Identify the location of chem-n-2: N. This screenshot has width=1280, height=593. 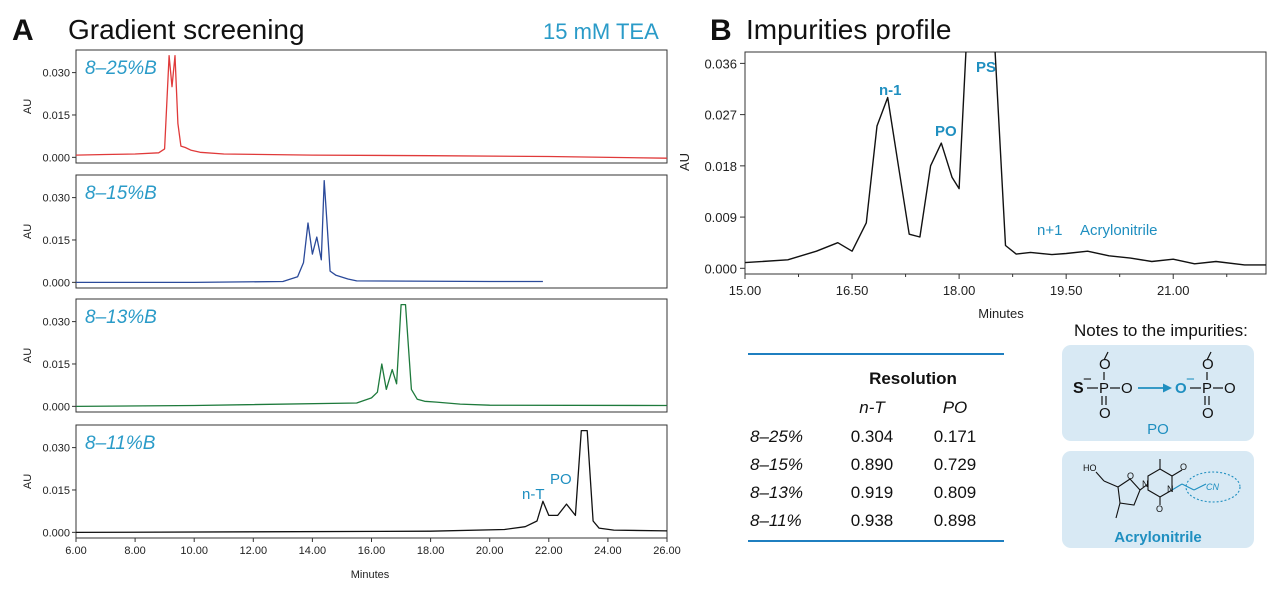
(1170, 489).